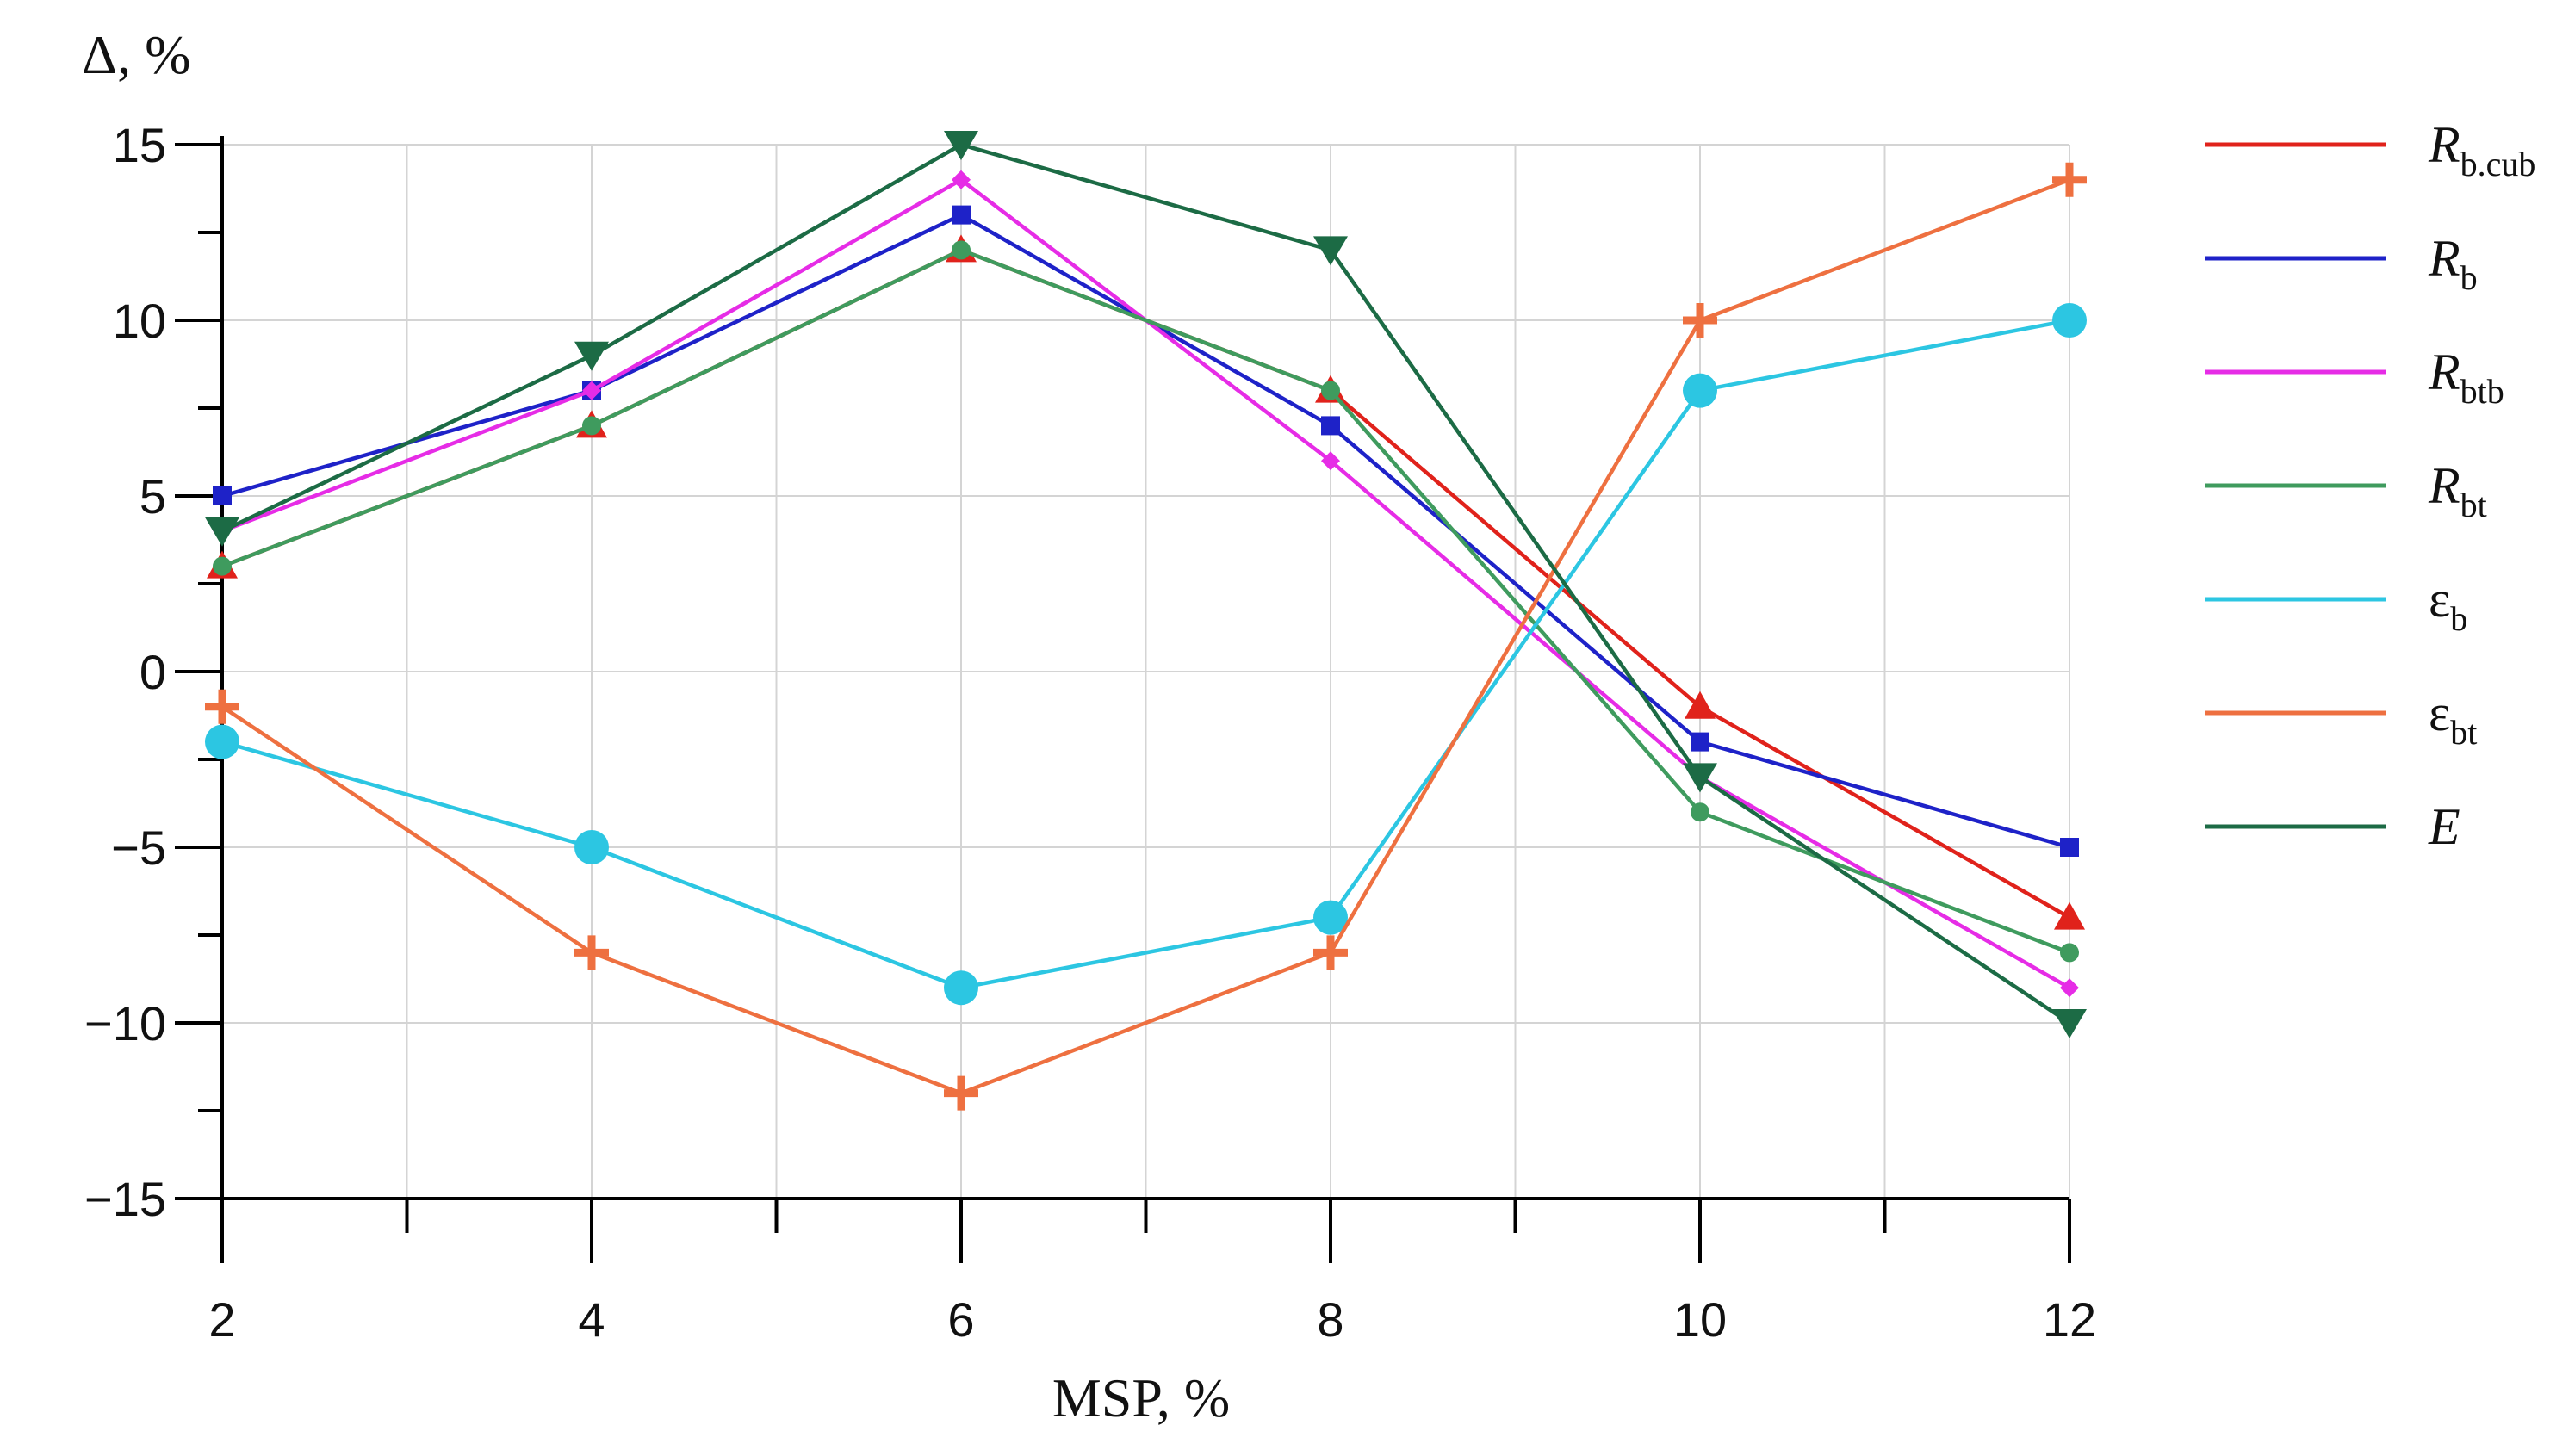 This screenshot has width=2575, height=1456. What do you see at coordinates (136, 55) in the screenshot?
I see `y-axis-title: Δ, %` at bounding box center [136, 55].